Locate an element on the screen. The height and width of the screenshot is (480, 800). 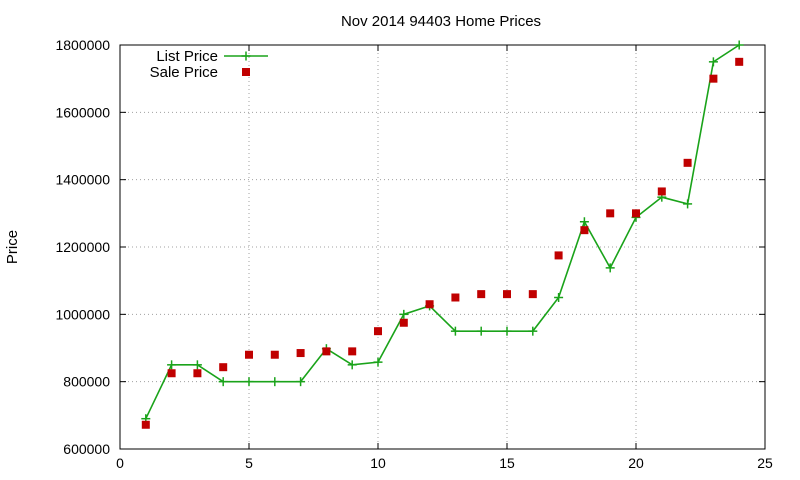
legend-label: List Price is located at coordinates (187, 56).